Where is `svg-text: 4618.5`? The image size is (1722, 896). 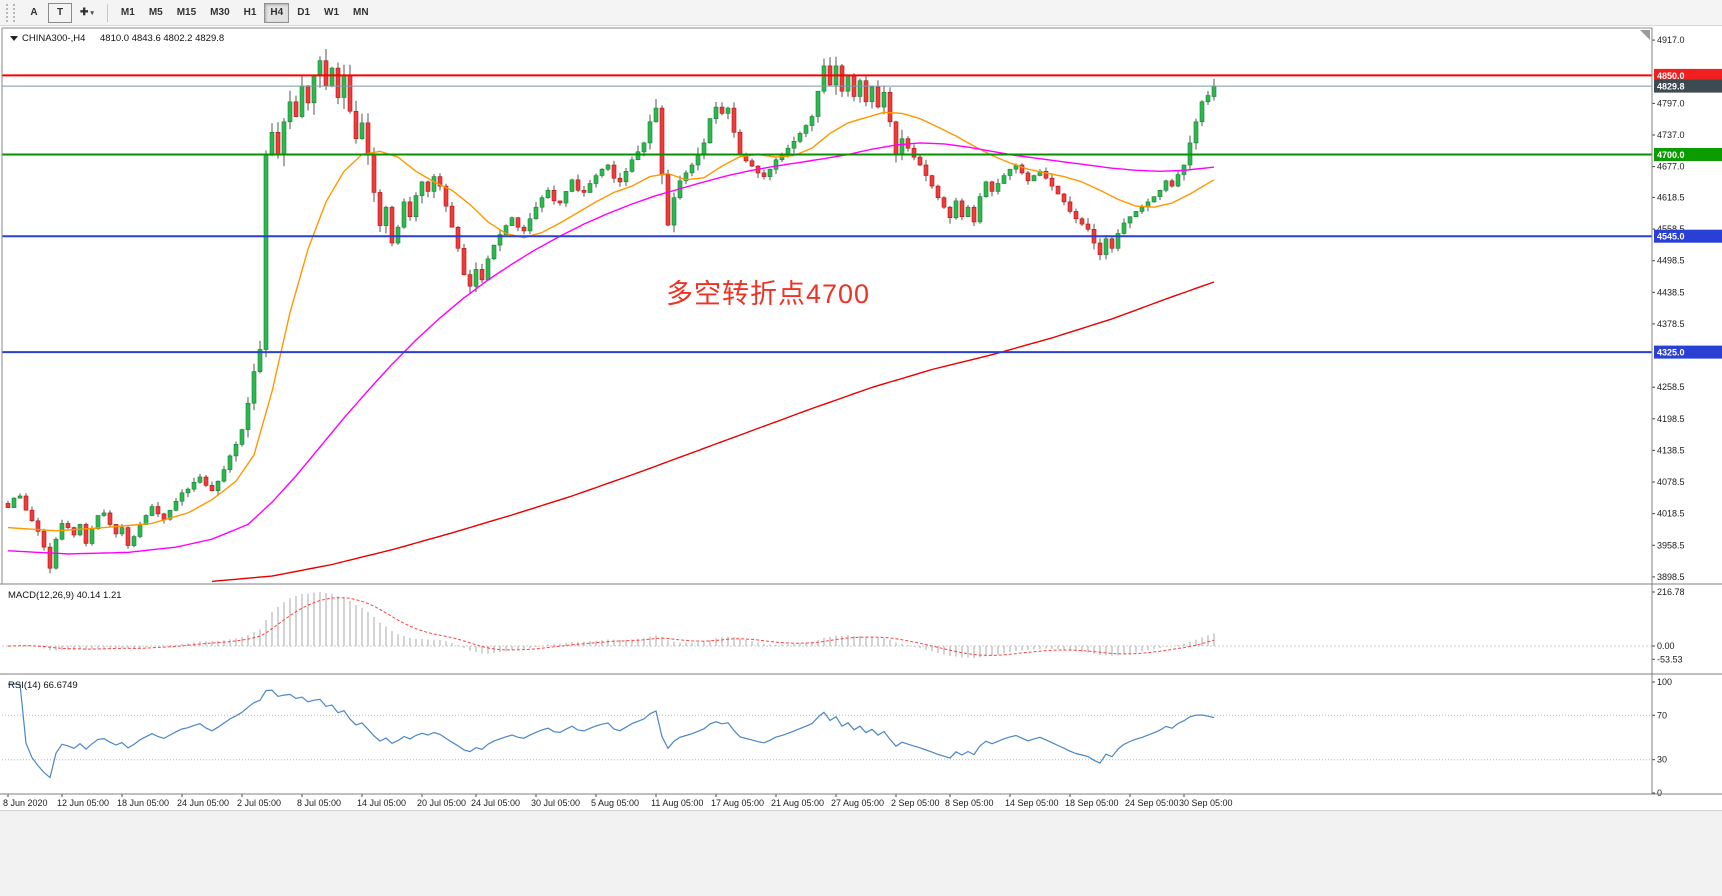
svg-text: 4618.5 is located at coordinates (1671, 197).